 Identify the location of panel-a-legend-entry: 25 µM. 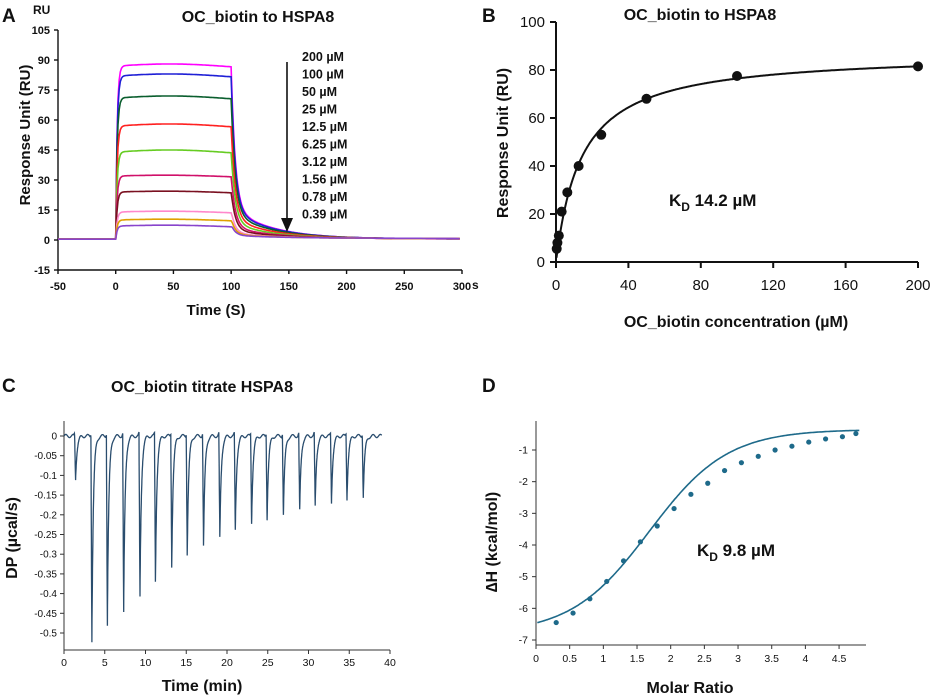
(319, 110).